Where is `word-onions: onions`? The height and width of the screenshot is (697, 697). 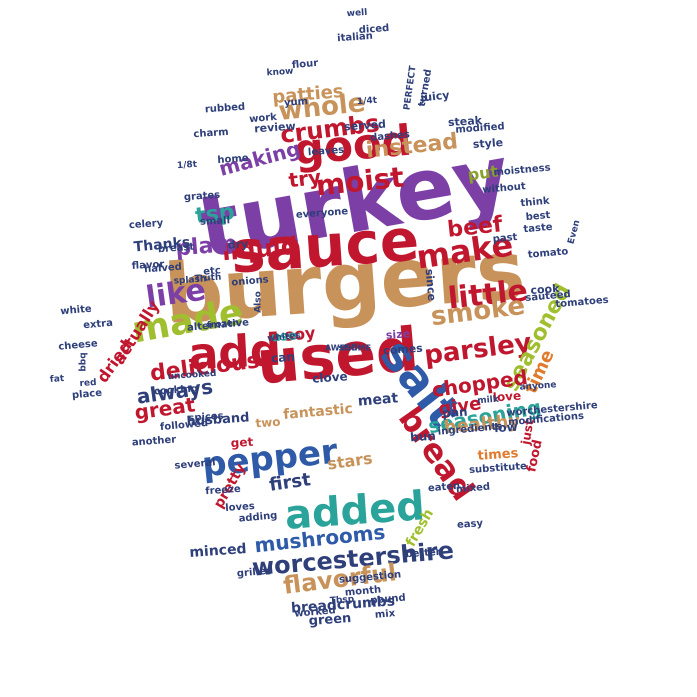 word-onions: onions is located at coordinates (250, 281).